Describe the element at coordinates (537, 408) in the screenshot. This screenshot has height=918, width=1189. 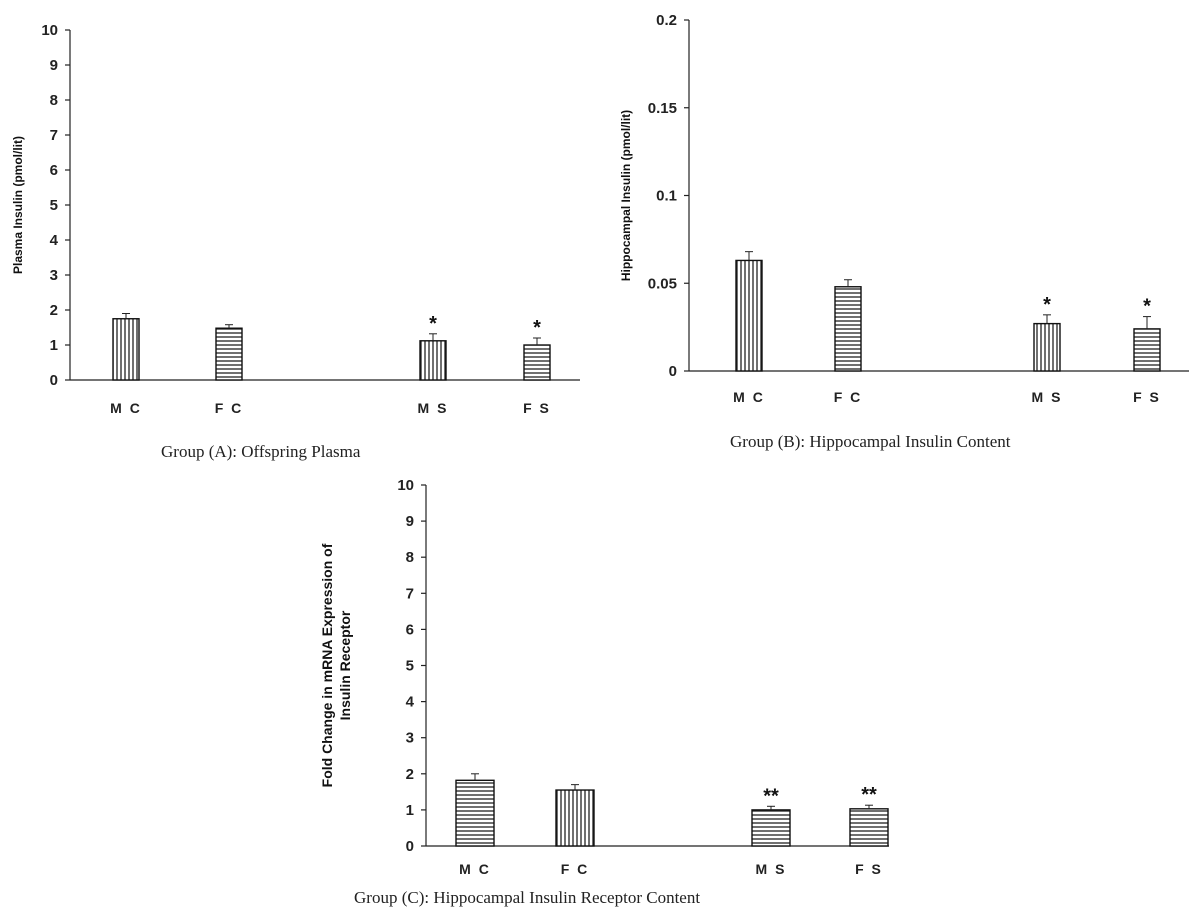
I see `chart-a-category-label: F S` at that location.